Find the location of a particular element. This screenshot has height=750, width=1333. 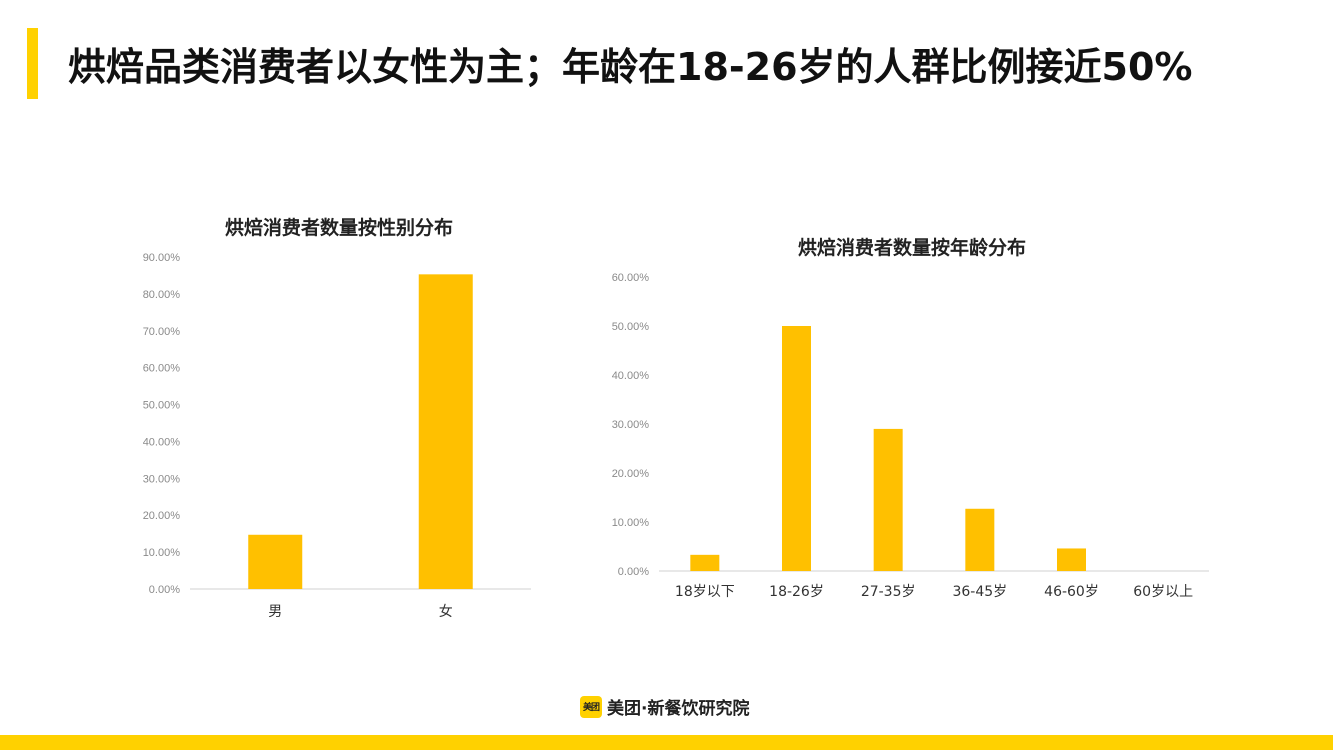

age-category-label: 46-60岁 is located at coordinates (1071, 592).